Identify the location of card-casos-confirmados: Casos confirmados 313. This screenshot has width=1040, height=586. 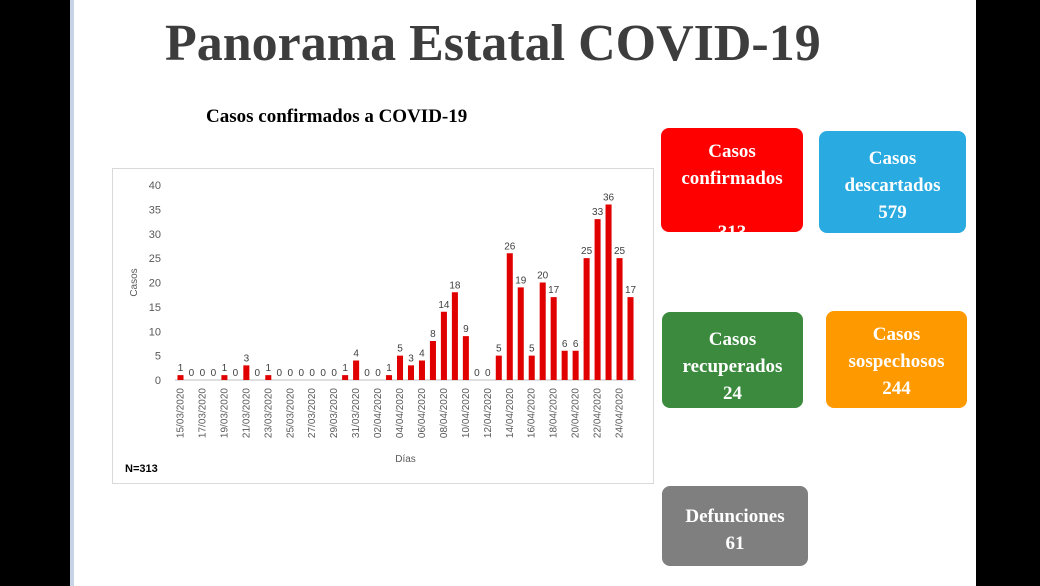
(732, 180).